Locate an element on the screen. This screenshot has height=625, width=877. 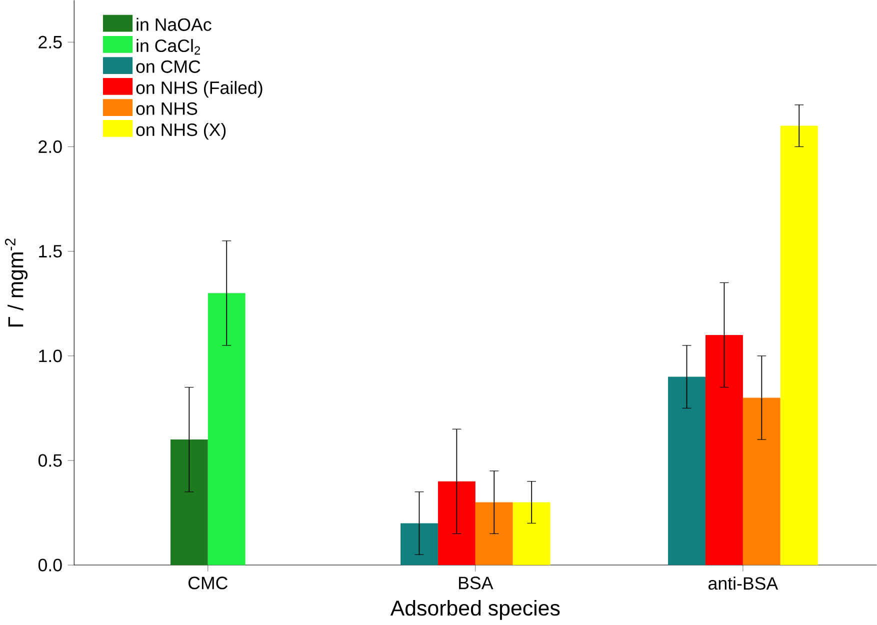
legend-label: on CMC is located at coordinates (168, 67).